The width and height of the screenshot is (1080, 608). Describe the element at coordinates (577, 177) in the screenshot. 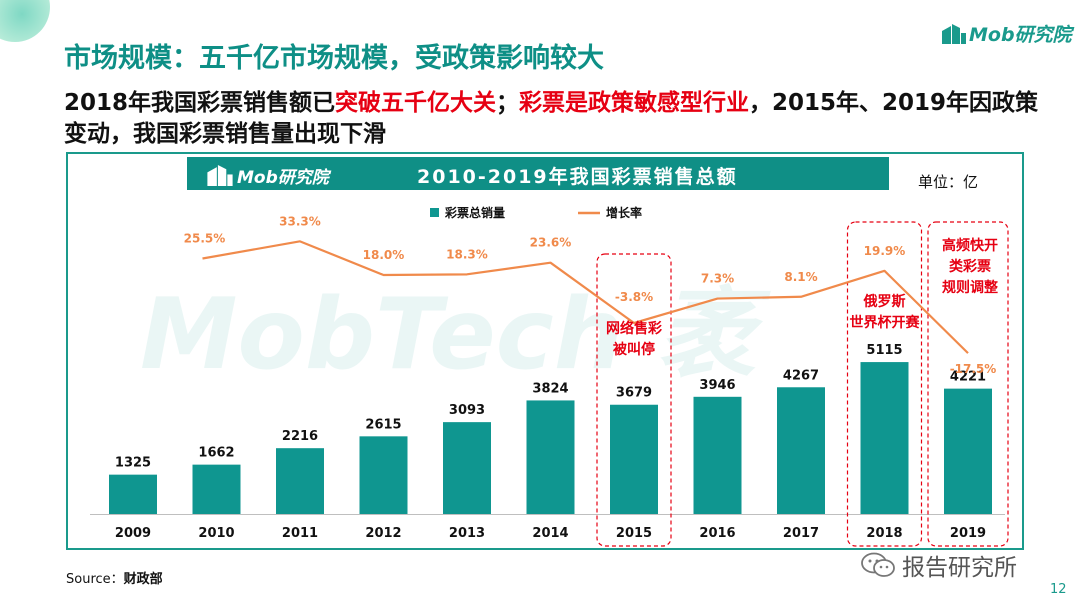

I see `chart-title: 2010-2019年我国彩票销售总额` at that location.